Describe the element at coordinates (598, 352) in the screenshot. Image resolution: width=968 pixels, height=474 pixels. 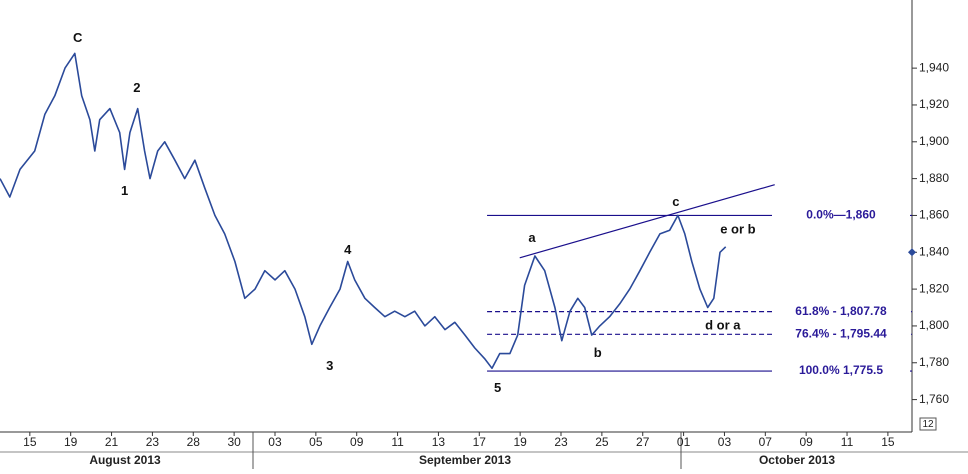
I see `wave-label: b` at that location.